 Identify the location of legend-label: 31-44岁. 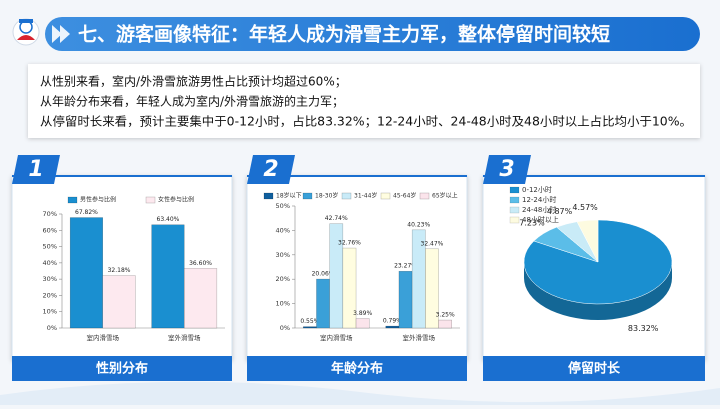
(365, 196).